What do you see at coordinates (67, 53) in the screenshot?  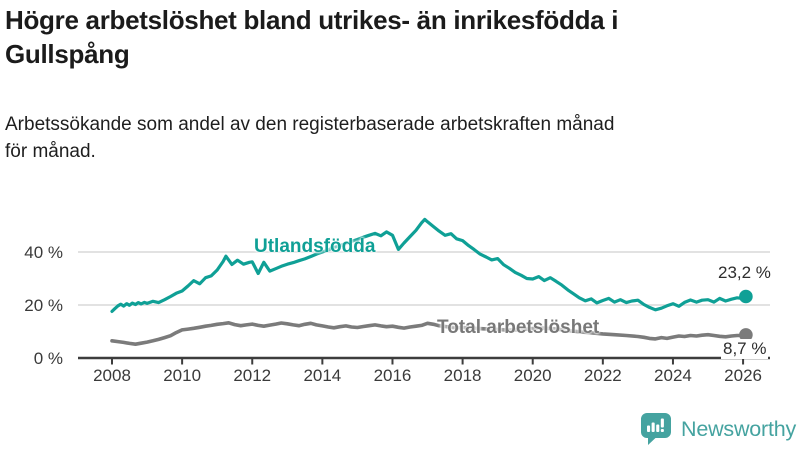 I see `title-line-2: Gullspång` at bounding box center [67, 53].